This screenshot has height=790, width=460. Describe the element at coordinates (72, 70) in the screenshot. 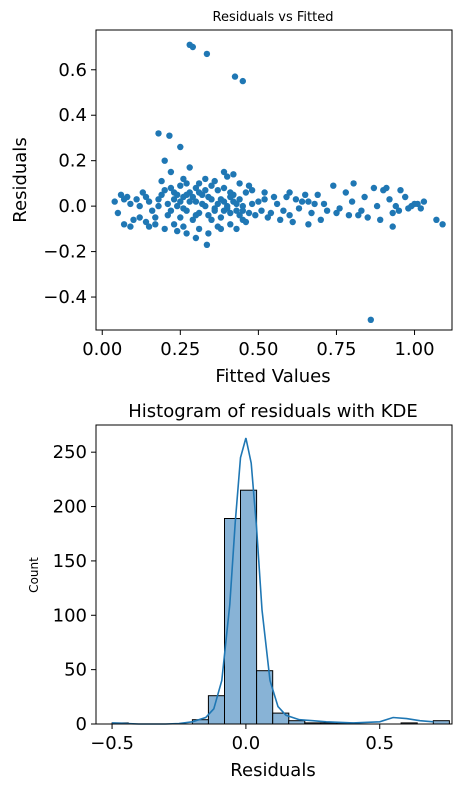

I see `y-tick-label: 0.6` at that location.